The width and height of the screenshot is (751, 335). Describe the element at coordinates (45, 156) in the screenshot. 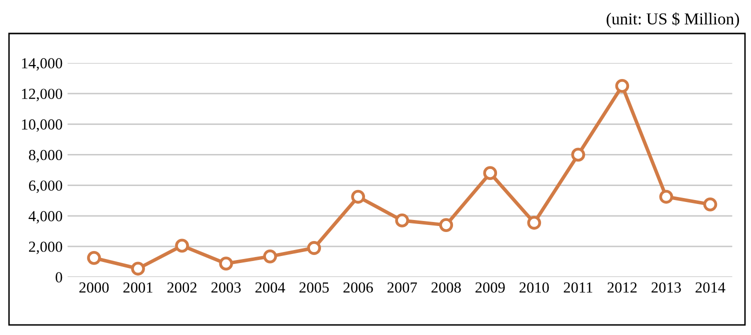

I see `y-tick-label: 8,000` at that location.